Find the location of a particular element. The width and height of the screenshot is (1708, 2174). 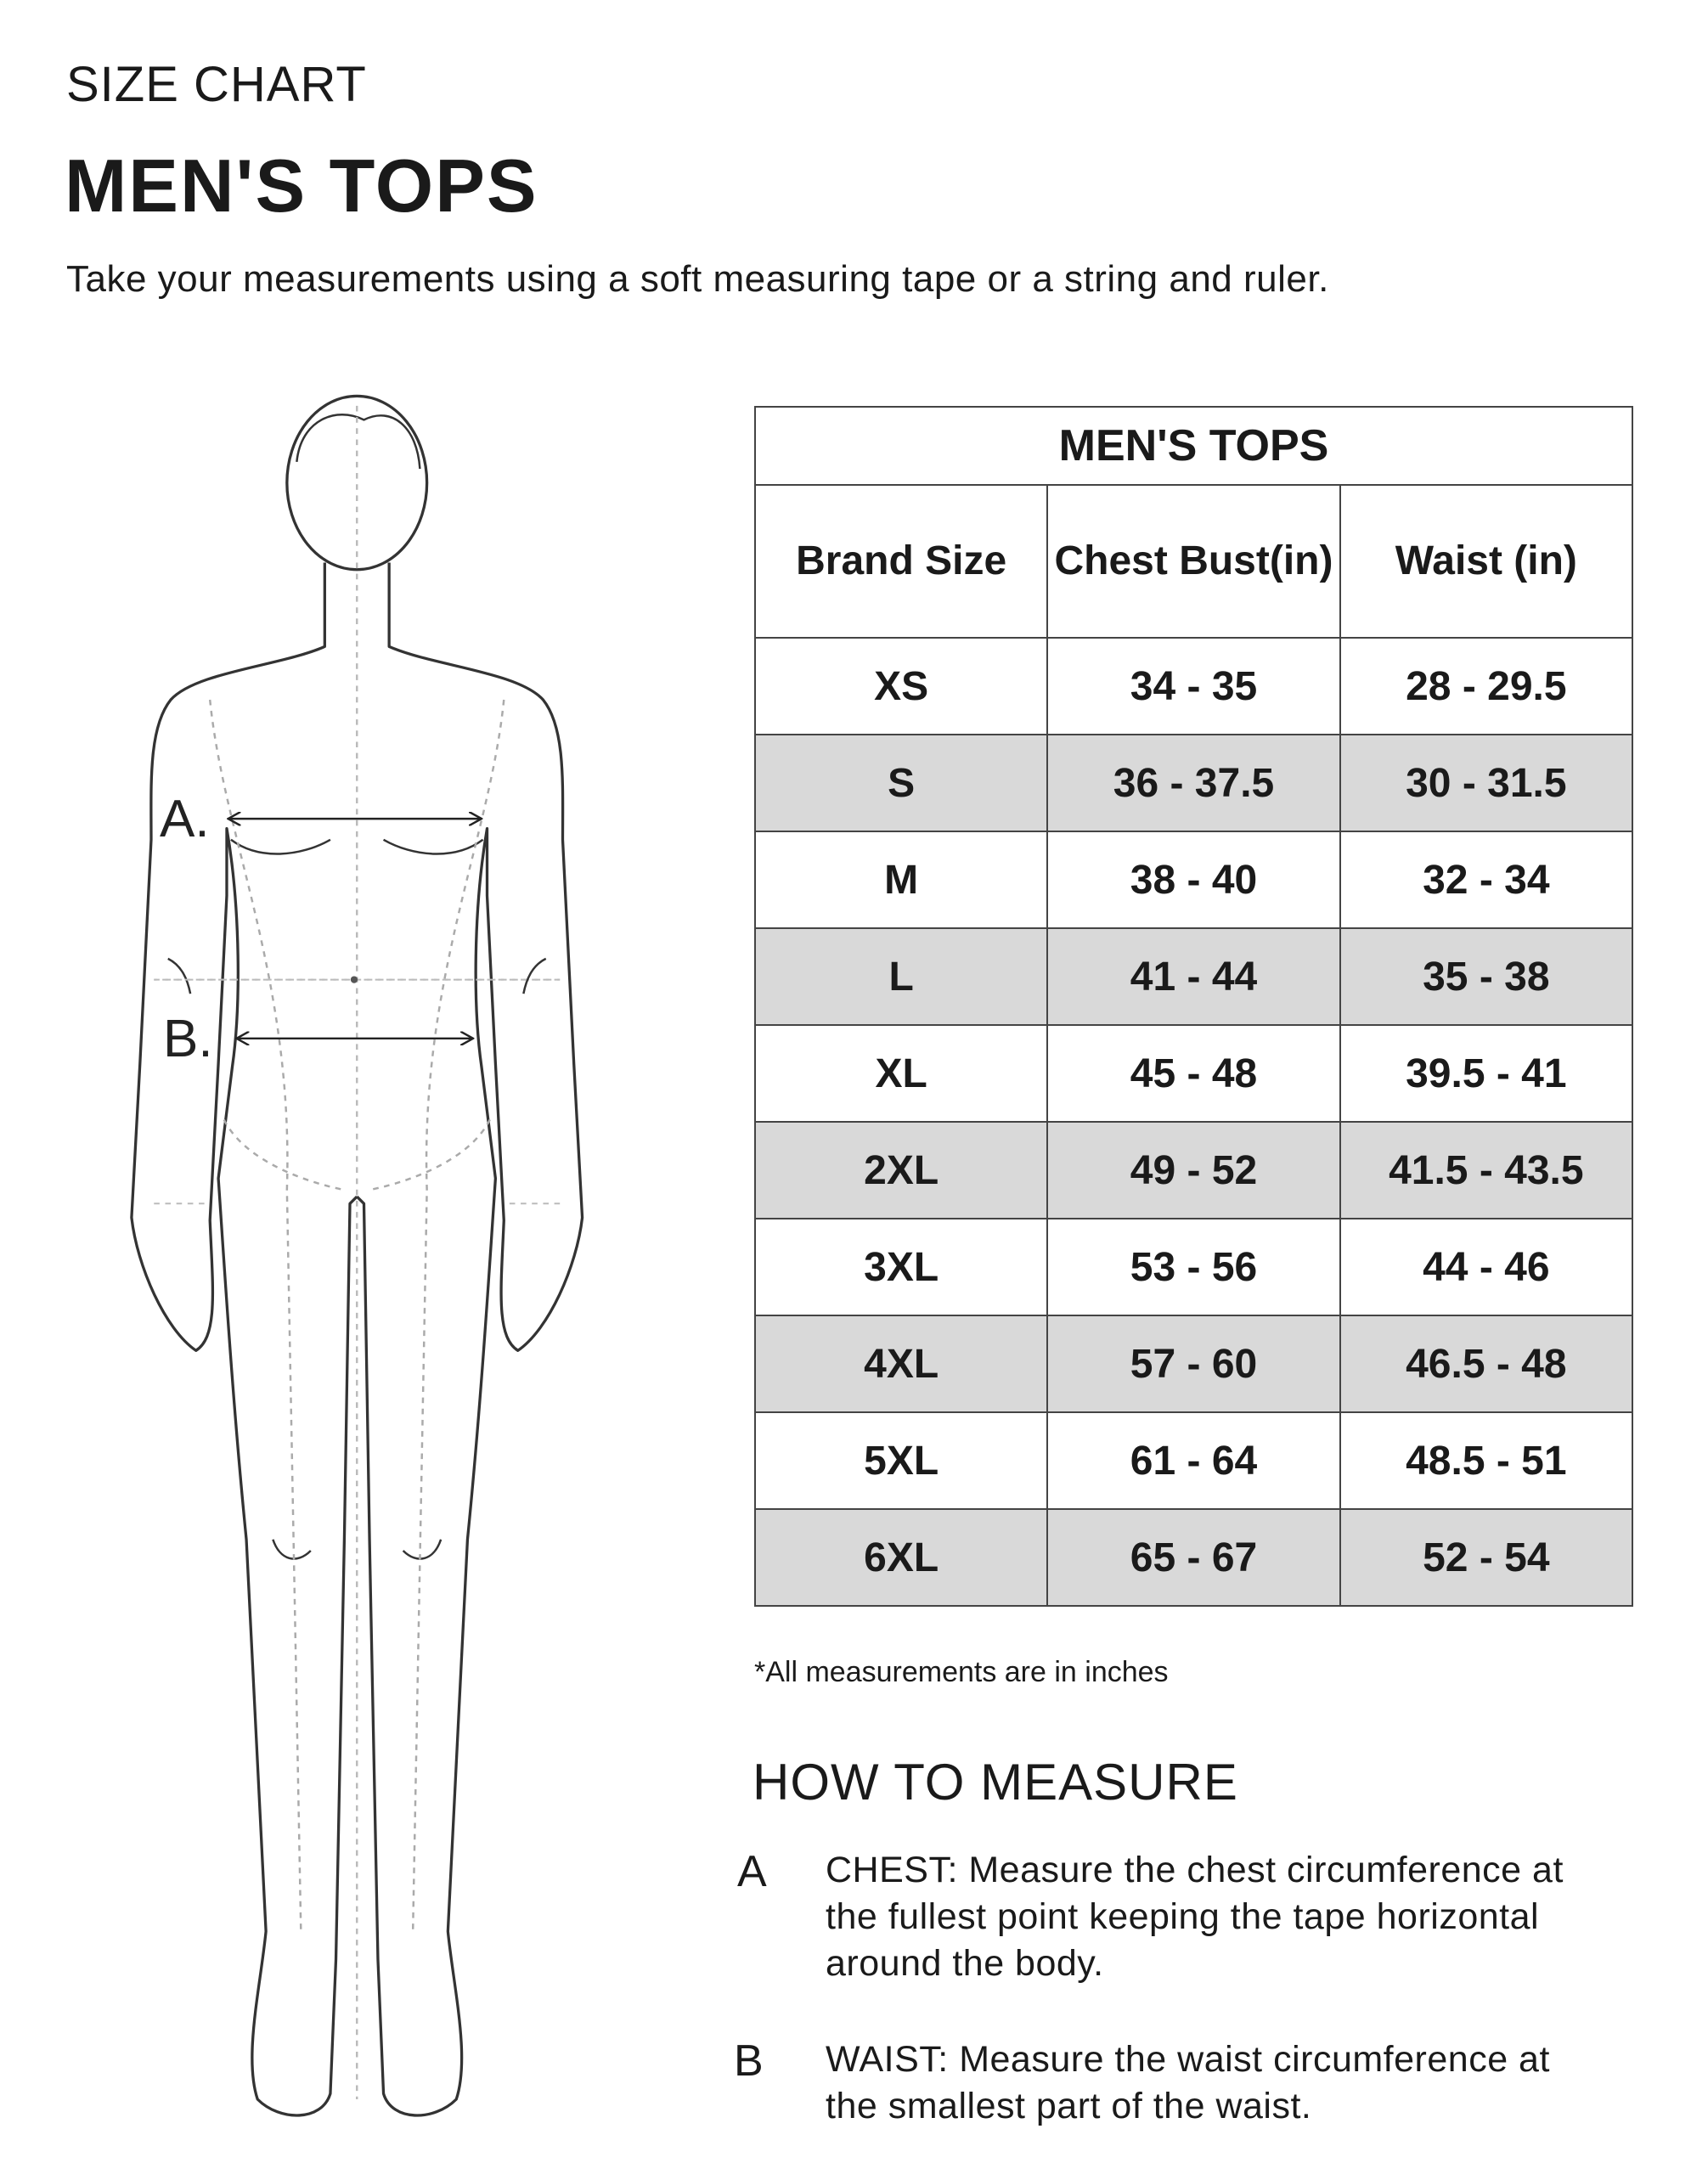

table-title: MEN'S TOPS is located at coordinates (1193, 446).